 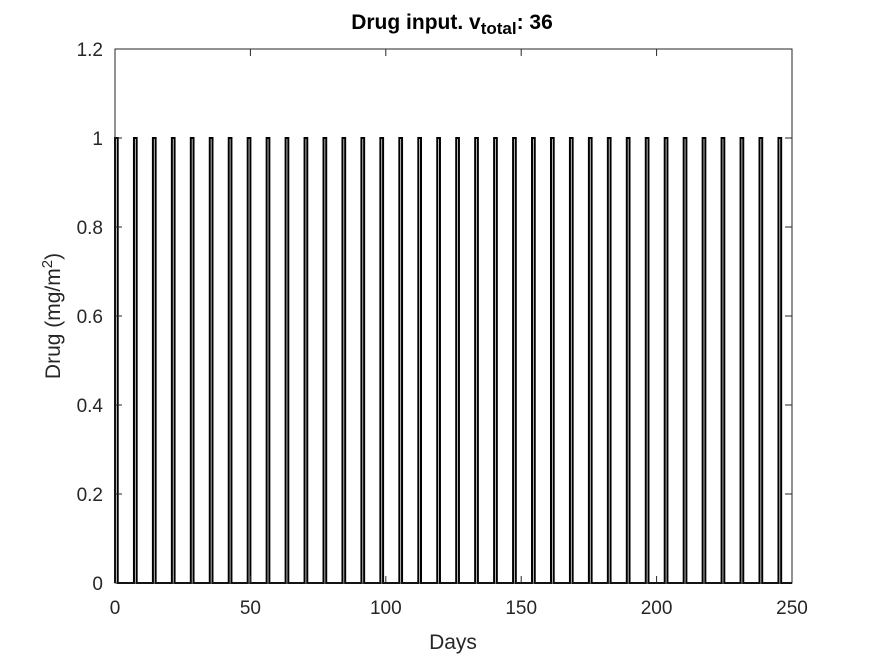 I want to click on y-tick-label: 0.2, so click(x=90, y=495).